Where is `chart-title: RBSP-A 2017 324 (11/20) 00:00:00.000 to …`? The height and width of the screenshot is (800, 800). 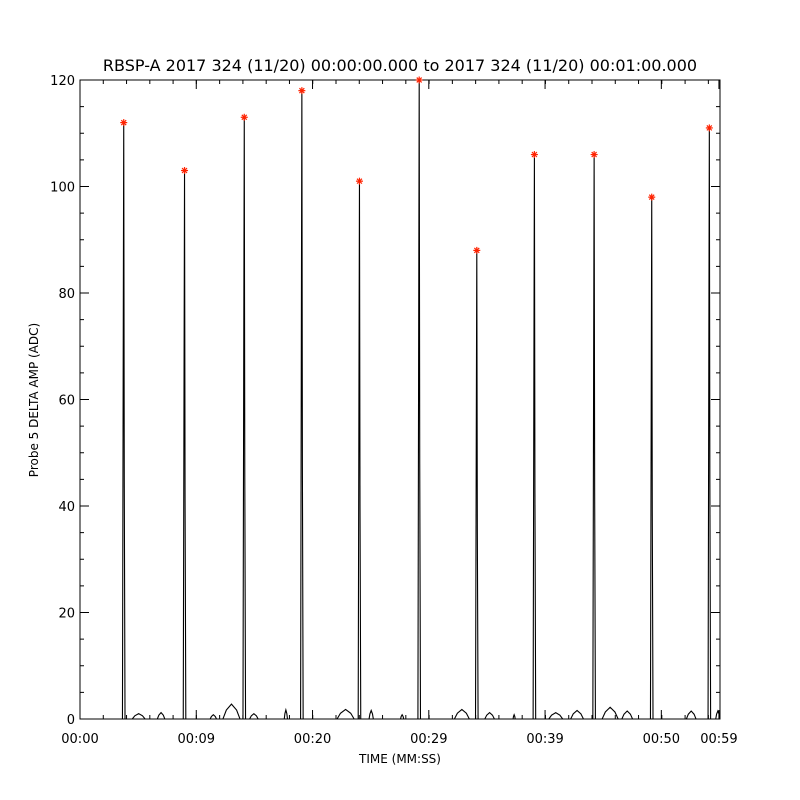
chart-title: RBSP-A 2017 324 (11/20) 00:00:00.000 to … is located at coordinates (400, 65).